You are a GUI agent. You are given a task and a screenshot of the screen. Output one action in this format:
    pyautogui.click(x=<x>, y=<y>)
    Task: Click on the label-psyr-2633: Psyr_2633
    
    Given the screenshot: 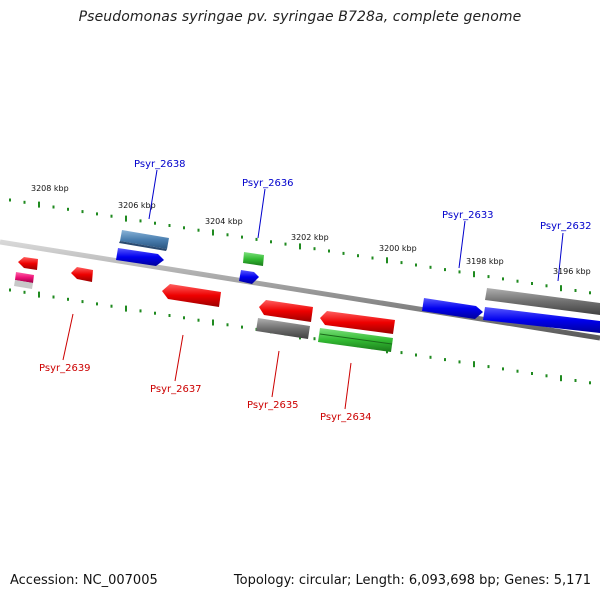 What is the action you would take?
    pyautogui.click(x=468, y=215)
    